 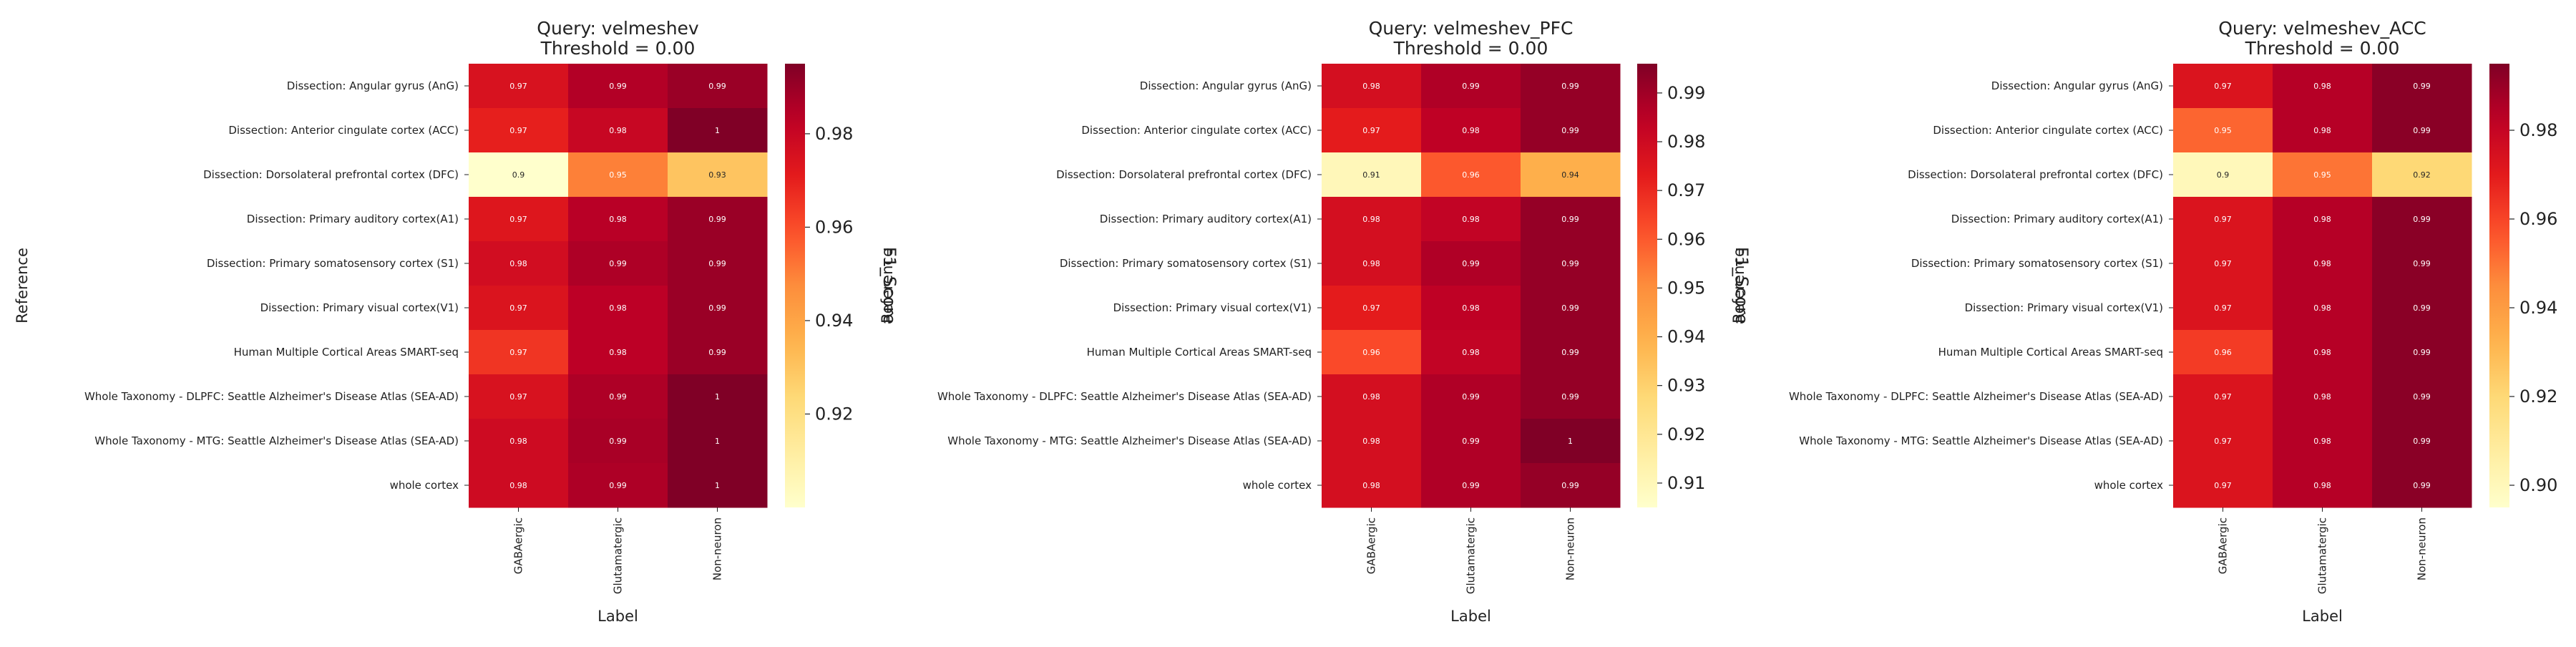 What do you see at coordinates (1226, 85) in the screenshot?
I see `y-tick-label: Dissection: Angular gyrus (AnG)` at bounding box center [1226, 85].